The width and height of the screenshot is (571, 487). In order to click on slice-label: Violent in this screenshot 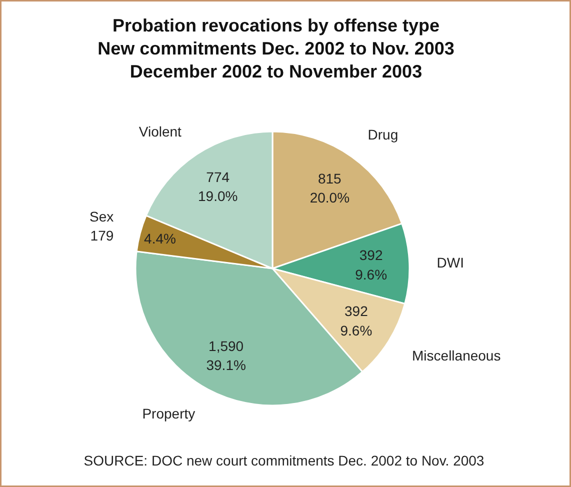, I will do `click(160, 132)`.